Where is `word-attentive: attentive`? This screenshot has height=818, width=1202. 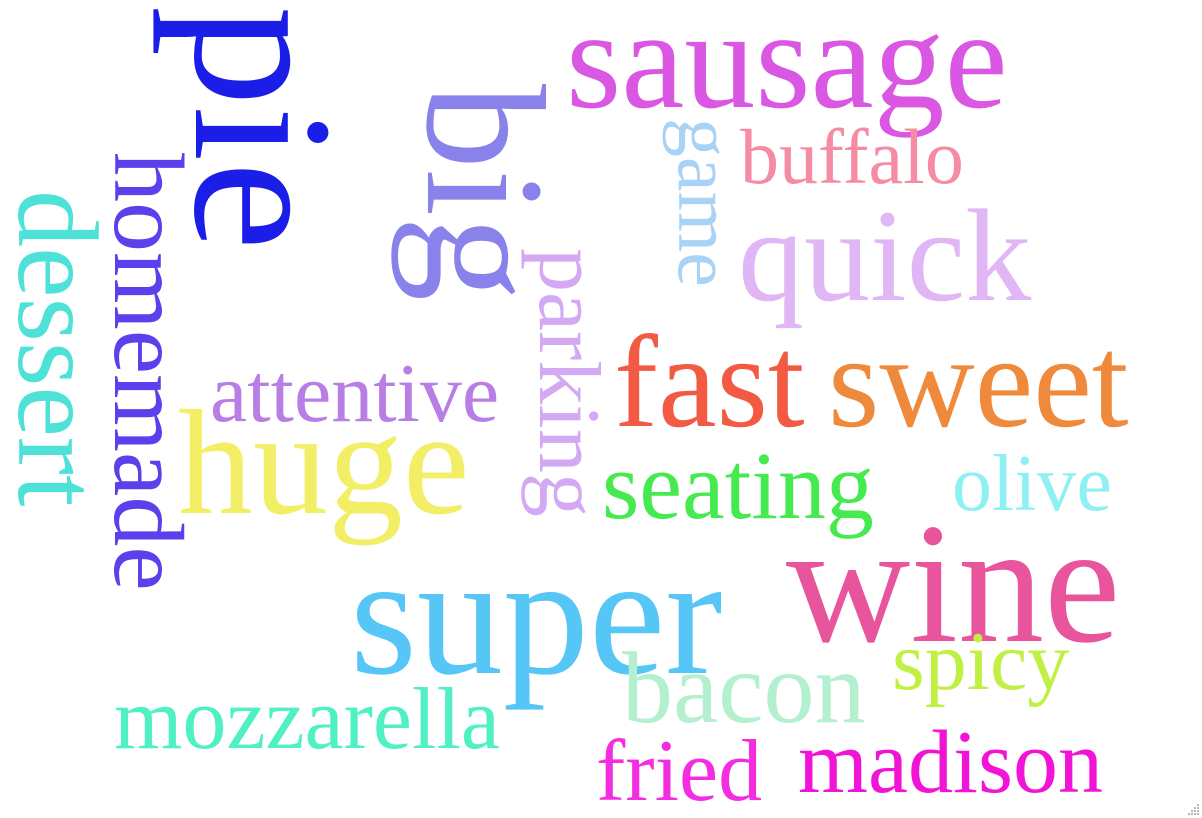 word-attentive: attentive is located at coordinates (355, 393).